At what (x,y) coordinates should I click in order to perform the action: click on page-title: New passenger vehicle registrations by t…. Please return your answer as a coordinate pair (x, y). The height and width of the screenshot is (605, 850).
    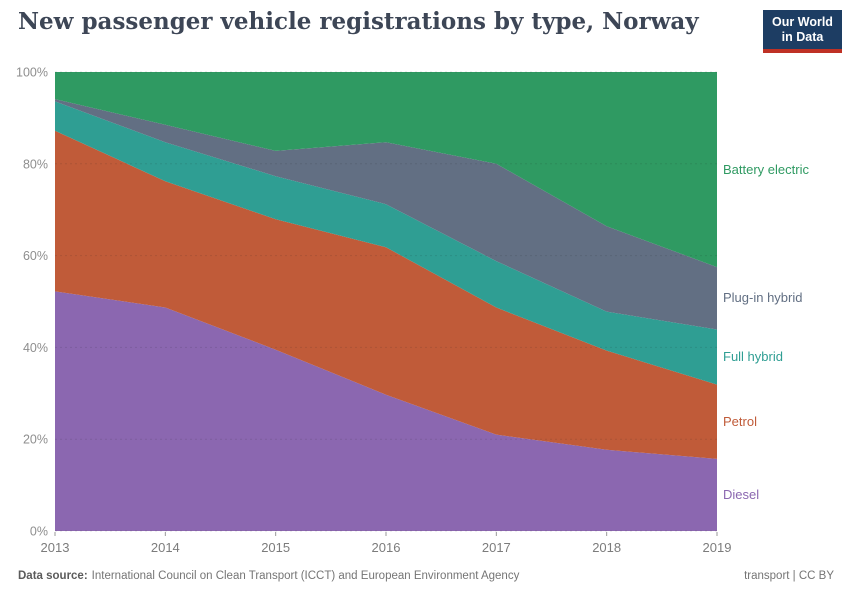
    Looking at the image, I should click on (358, 21).